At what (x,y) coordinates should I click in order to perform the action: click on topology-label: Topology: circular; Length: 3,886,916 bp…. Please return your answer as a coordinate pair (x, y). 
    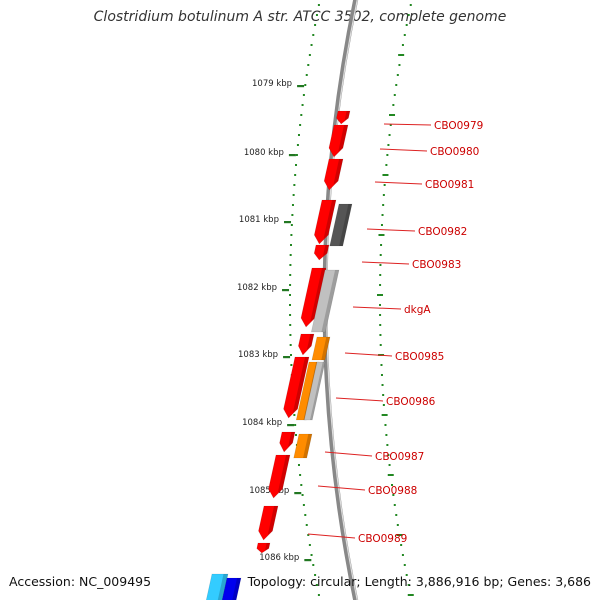
    Looking at the image, I should click on (419, 581).